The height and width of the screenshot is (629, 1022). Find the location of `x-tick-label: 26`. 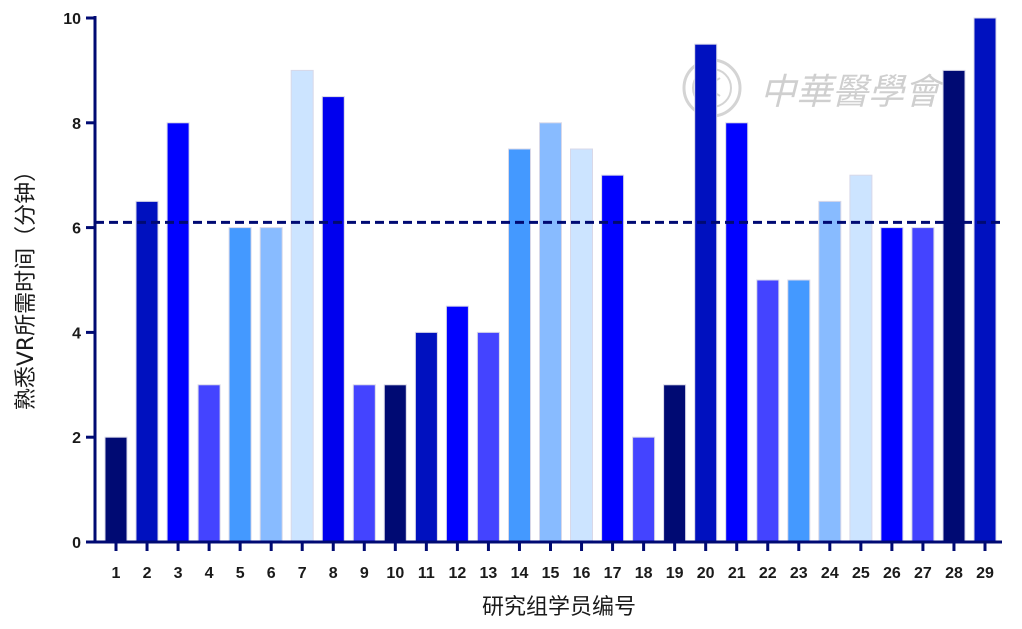

x-tick-label: 26 is located at coordinates (892, 573).